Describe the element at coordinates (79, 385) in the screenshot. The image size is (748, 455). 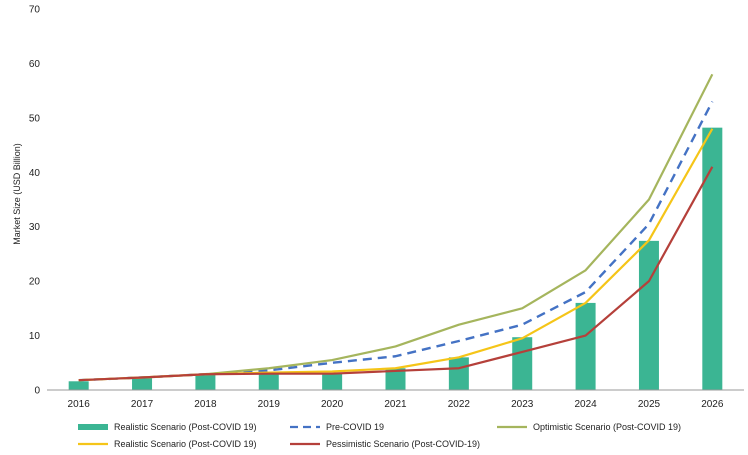
I see `bar-2016` at that location.